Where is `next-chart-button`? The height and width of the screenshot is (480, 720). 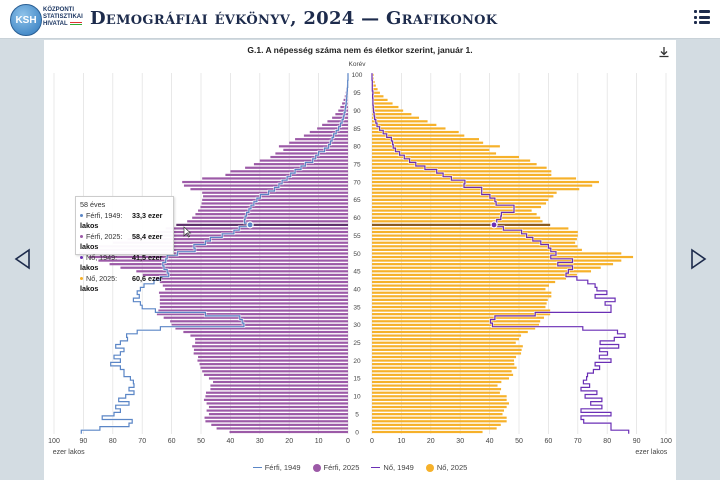 next-chart-button is located at coordinates (698, 259).